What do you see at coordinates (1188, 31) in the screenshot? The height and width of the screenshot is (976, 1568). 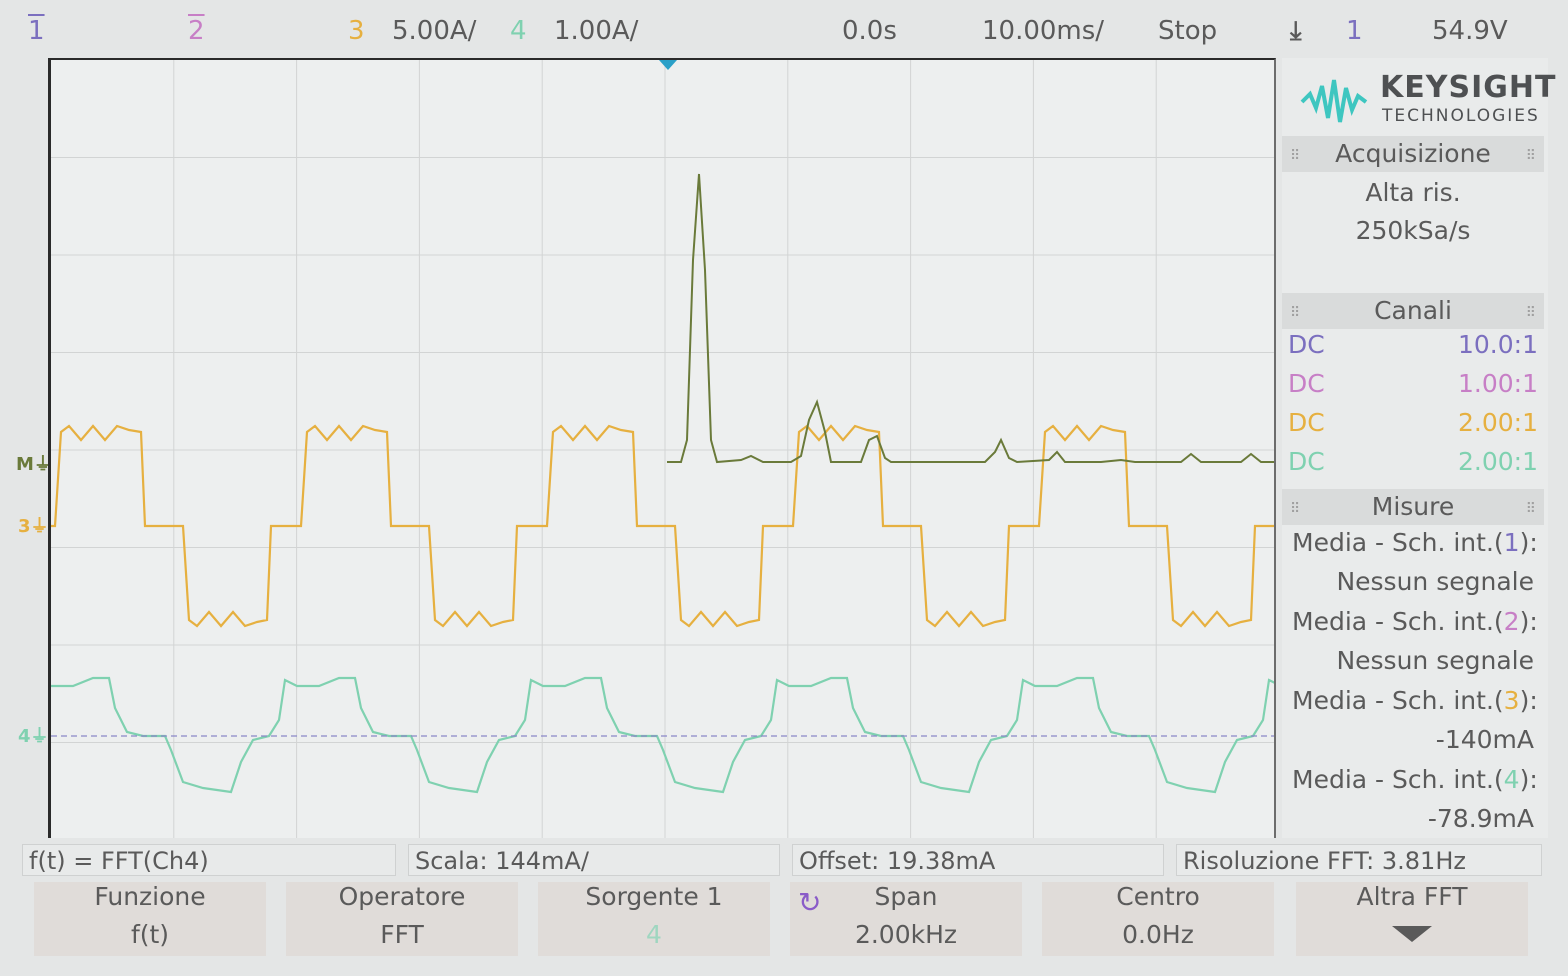 I see `run-state: Stop` at bounding box center [1188, 31].